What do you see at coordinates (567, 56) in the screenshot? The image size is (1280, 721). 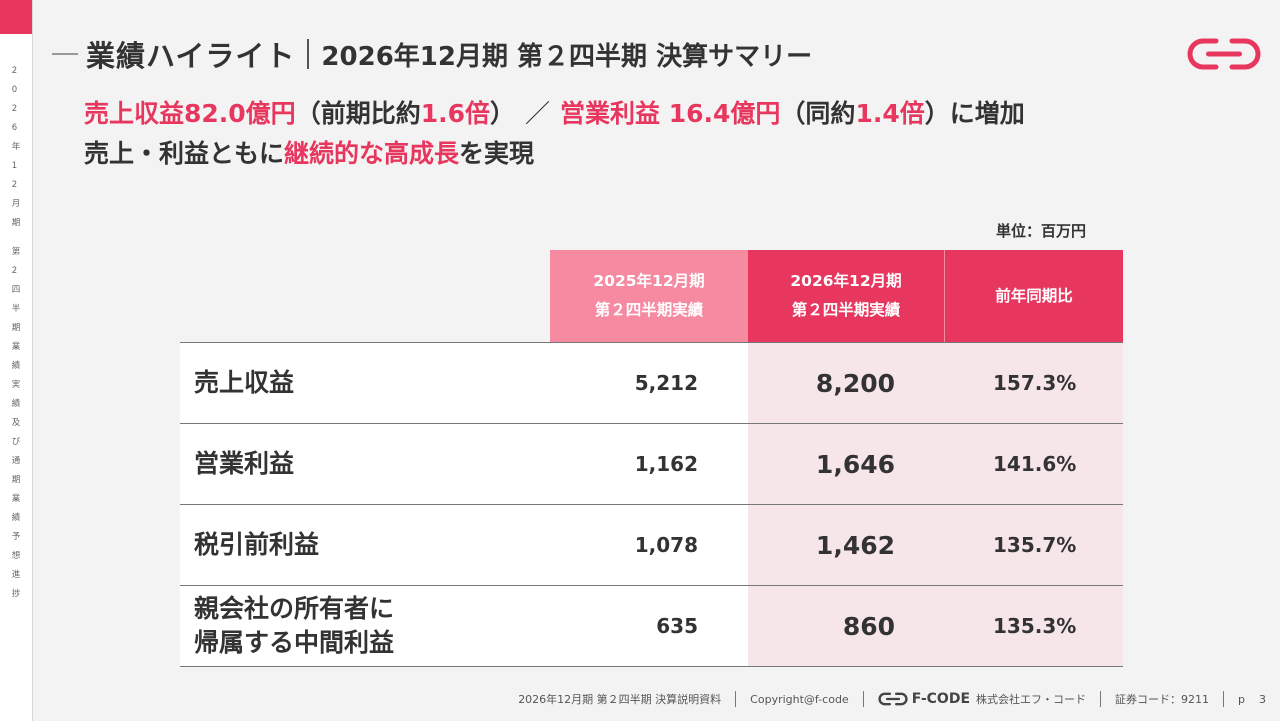 I see `page-subtitle: 2026年12月期 第２四半期 決算サマリー` at bounding box center [567, 56].